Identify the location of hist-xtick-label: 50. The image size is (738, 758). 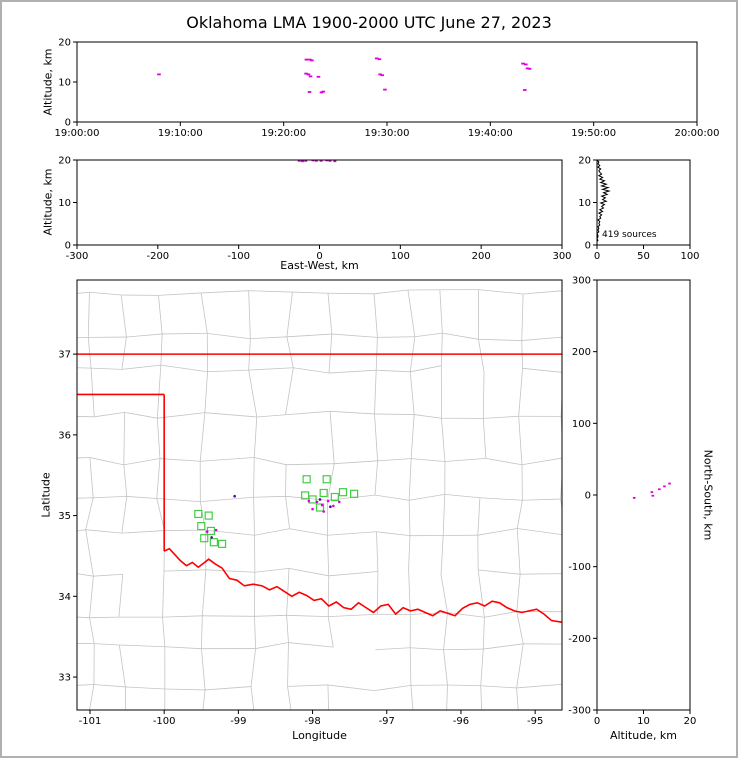
(643, 256).